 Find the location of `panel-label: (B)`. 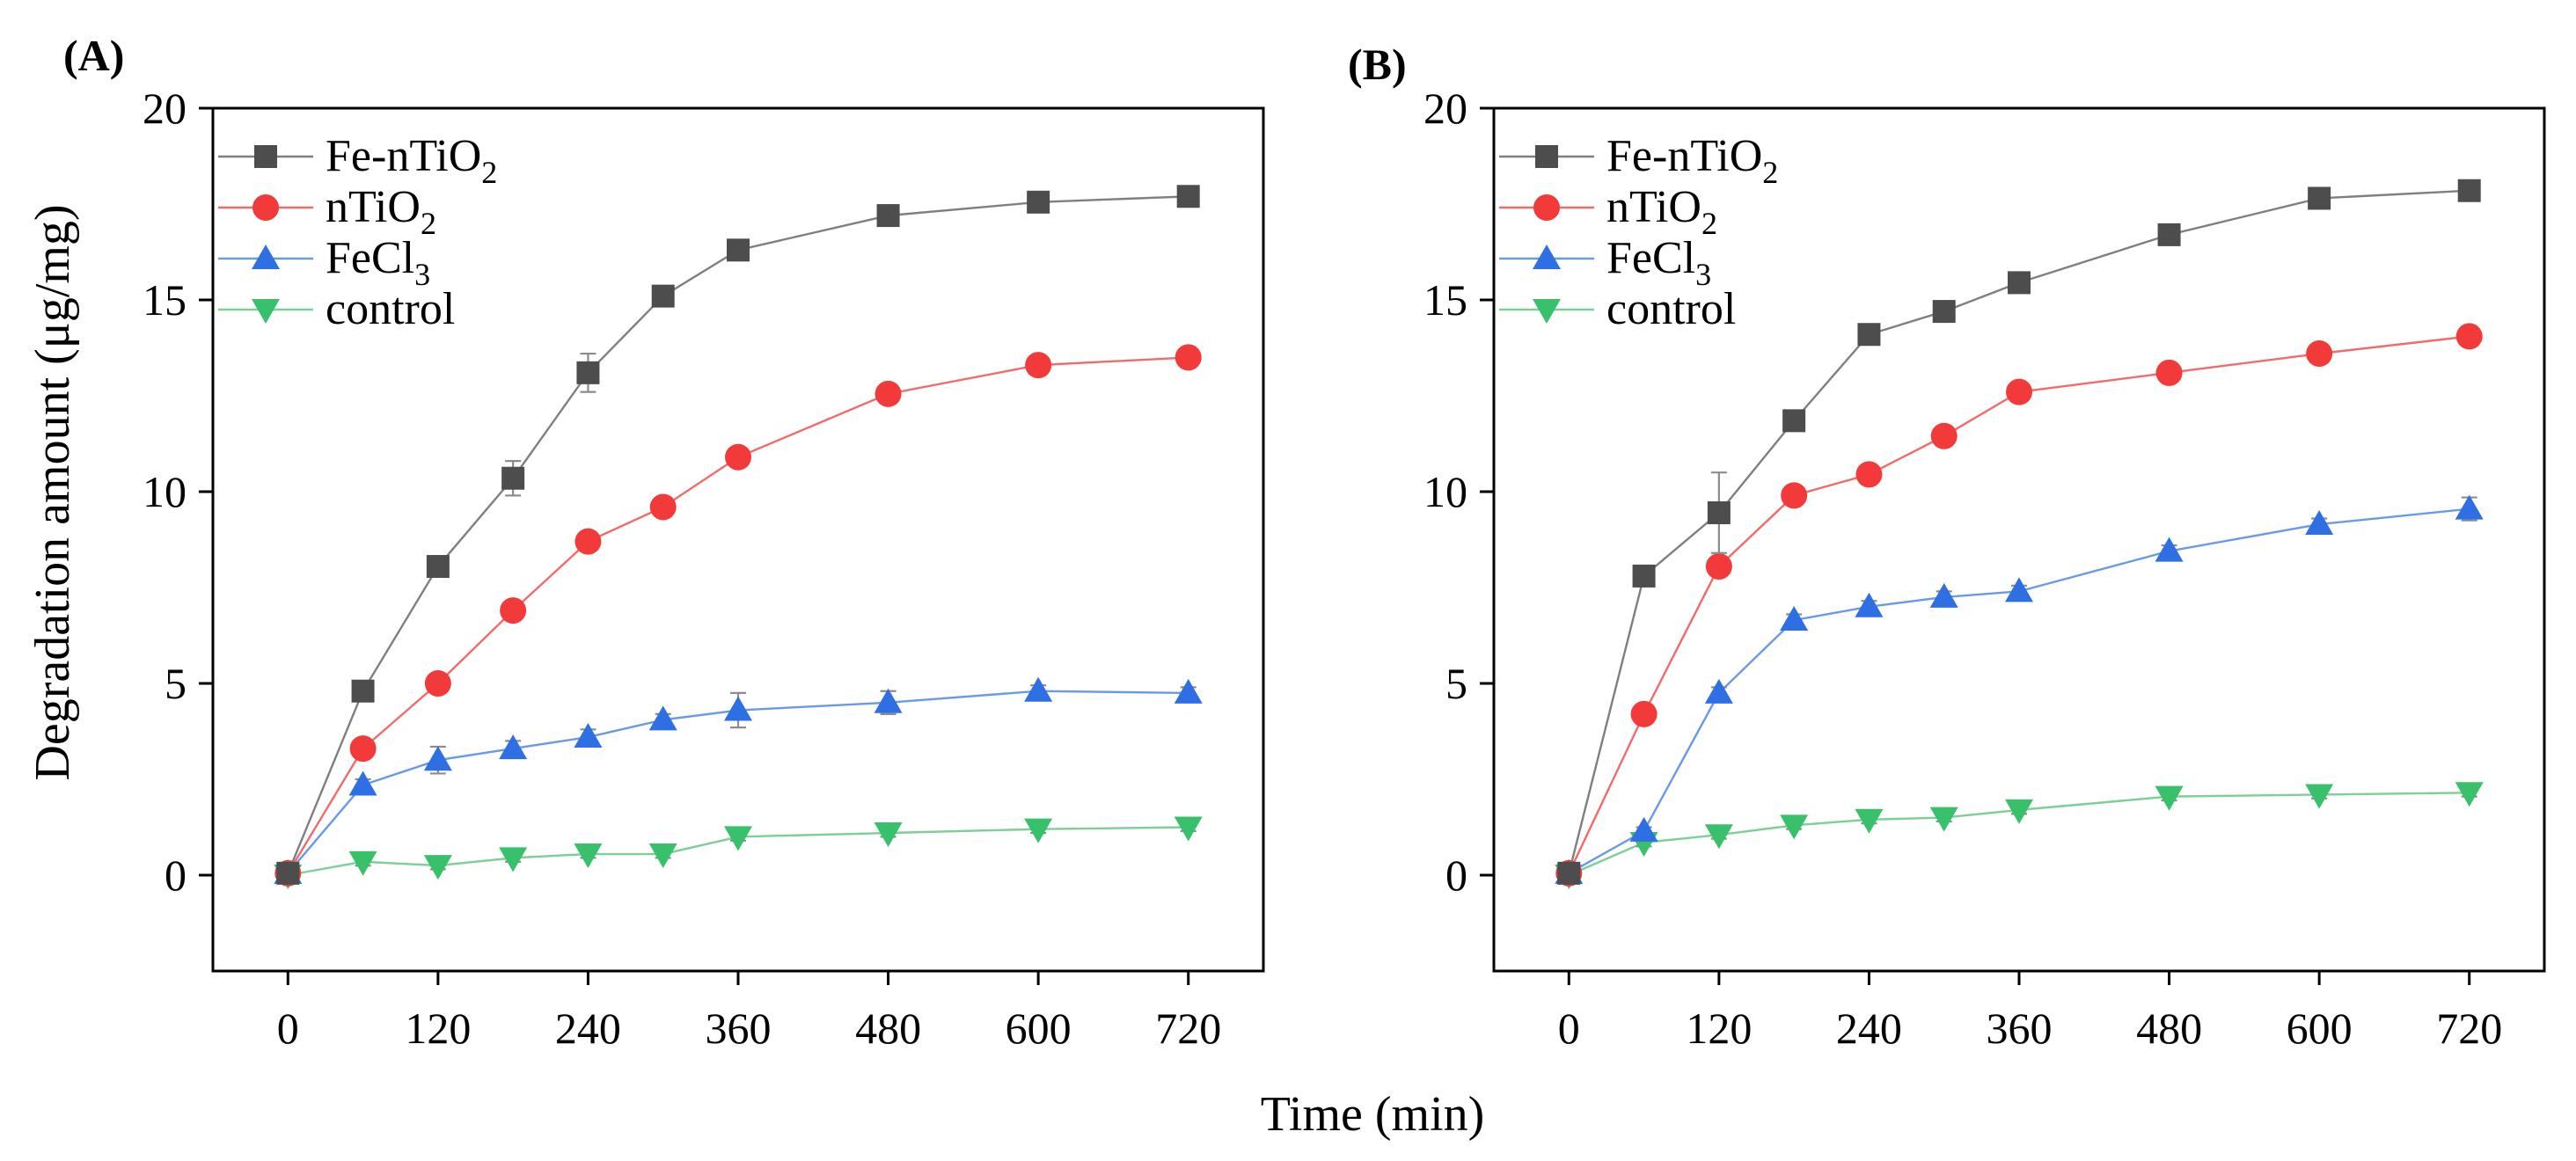

panel-label: (B) is located at coordinates (1377, 64).